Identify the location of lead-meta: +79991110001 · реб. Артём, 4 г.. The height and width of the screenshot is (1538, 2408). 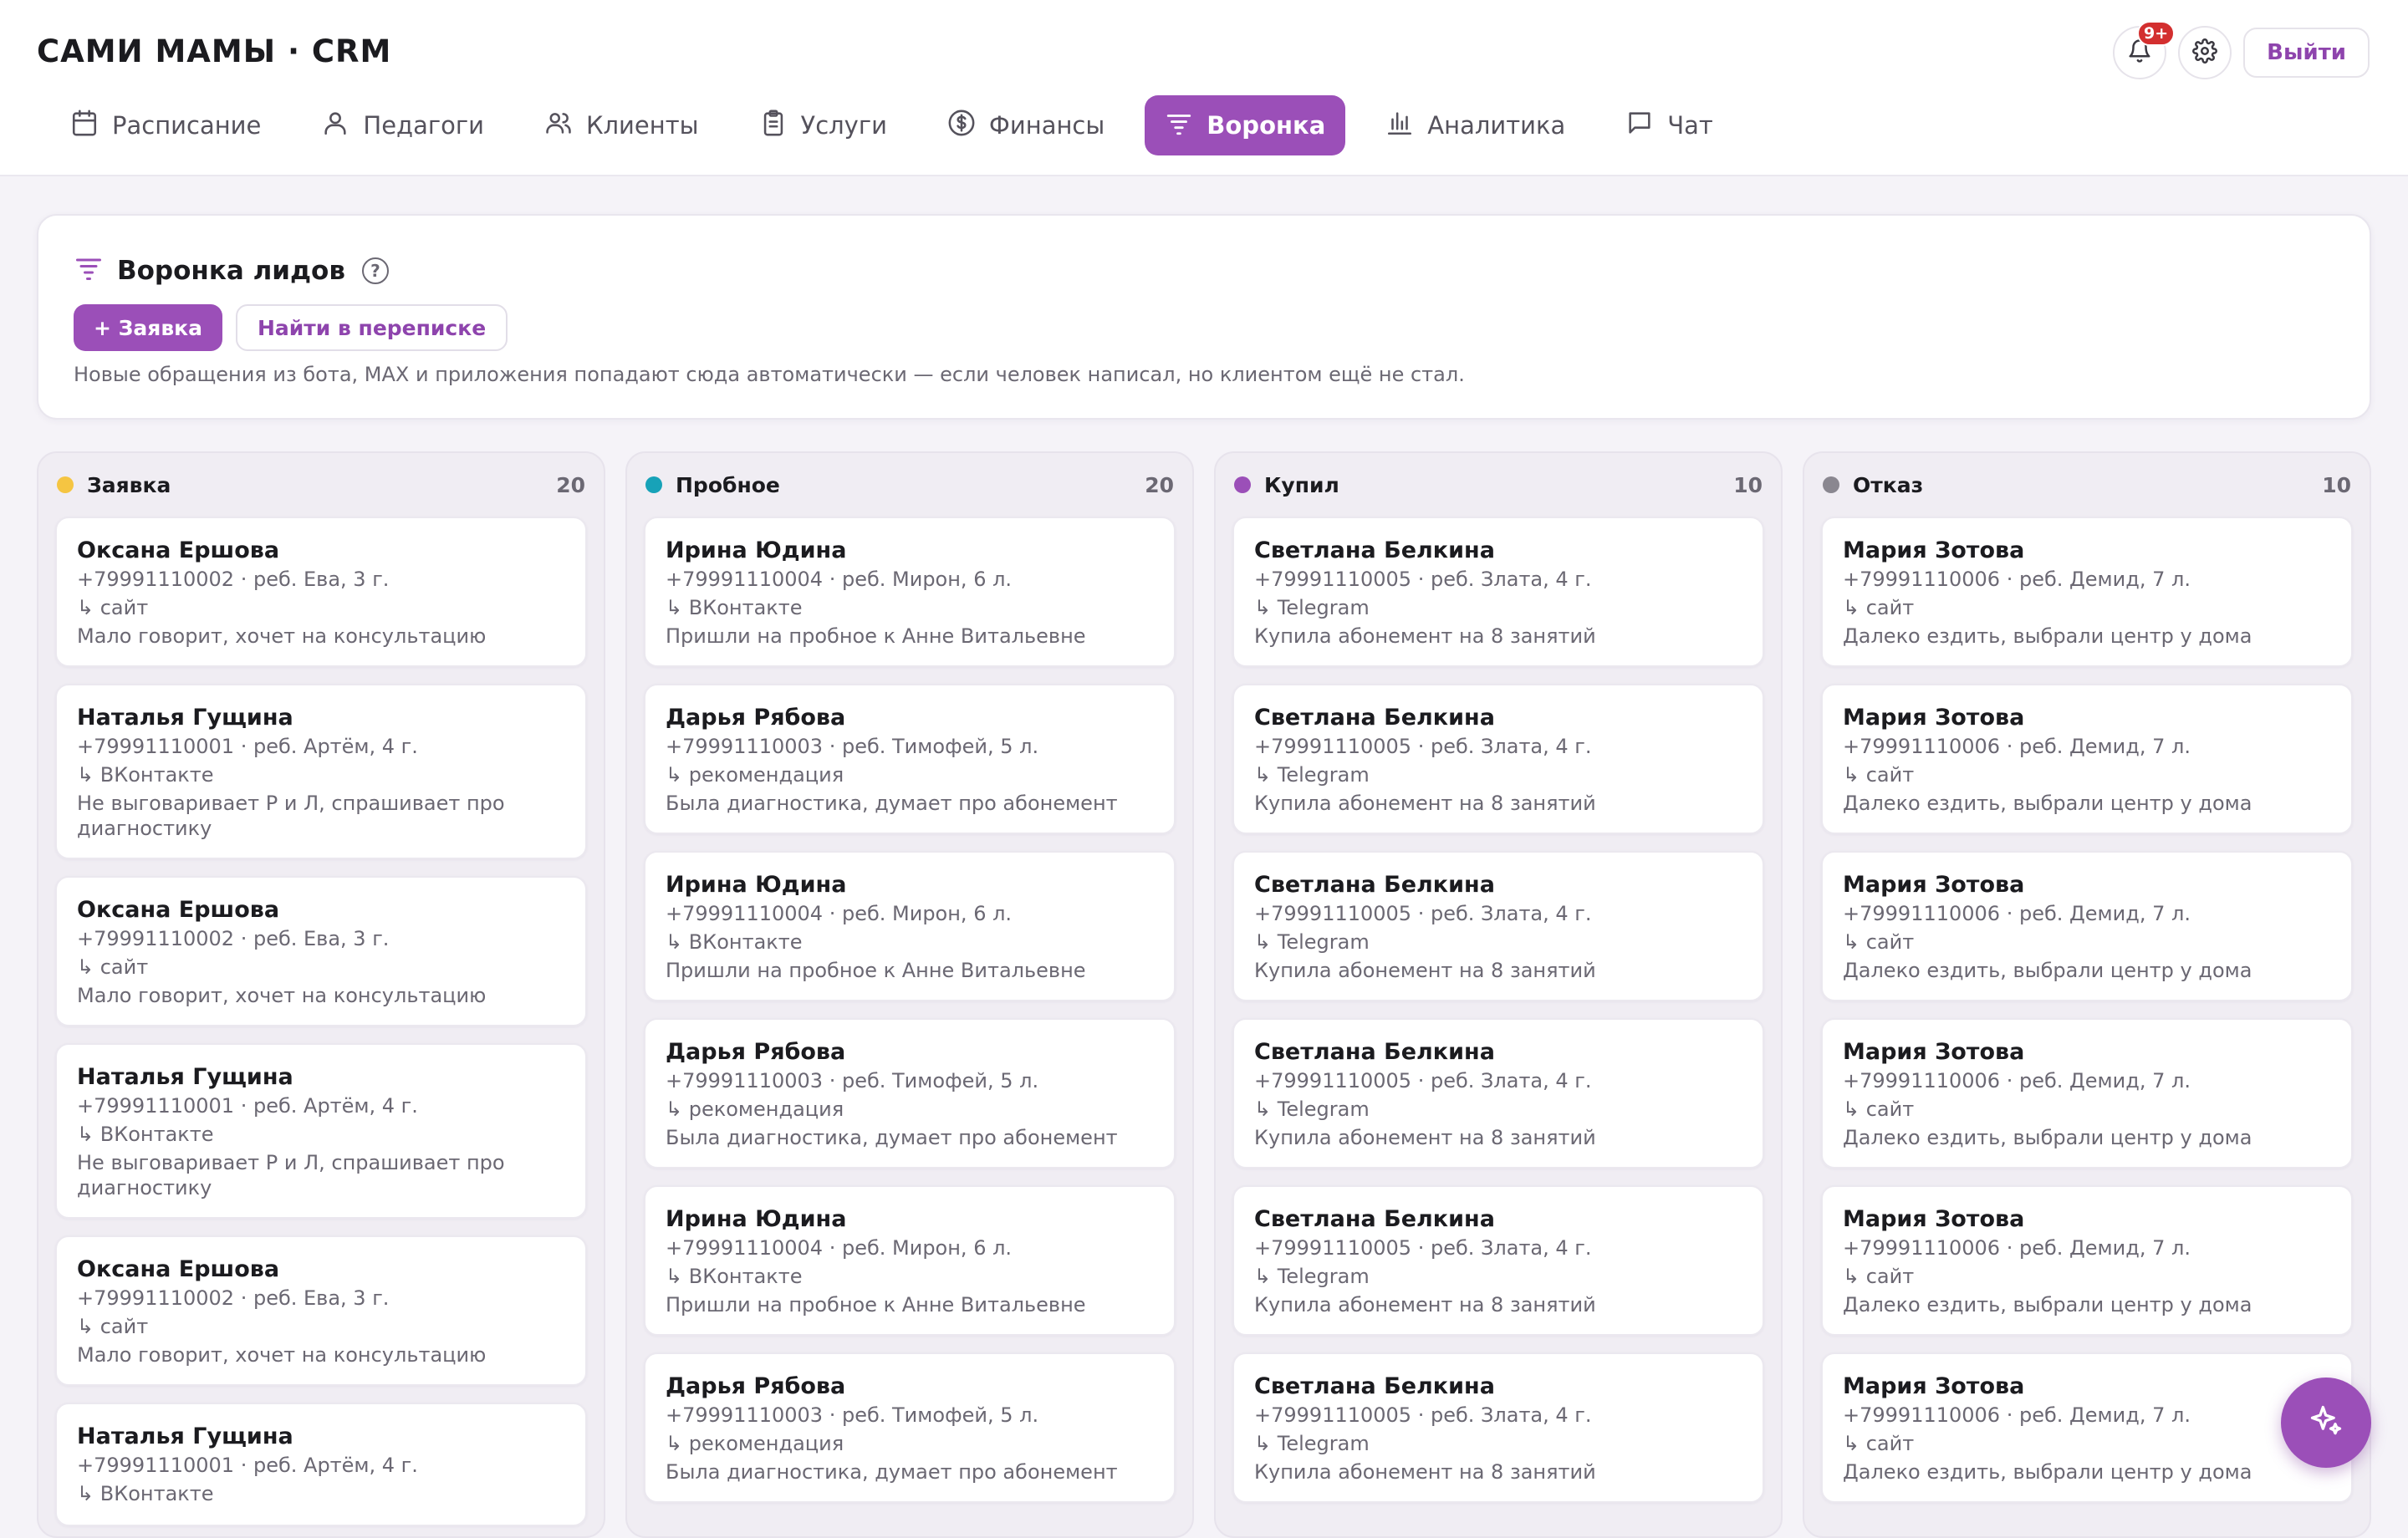
(247, 1466).